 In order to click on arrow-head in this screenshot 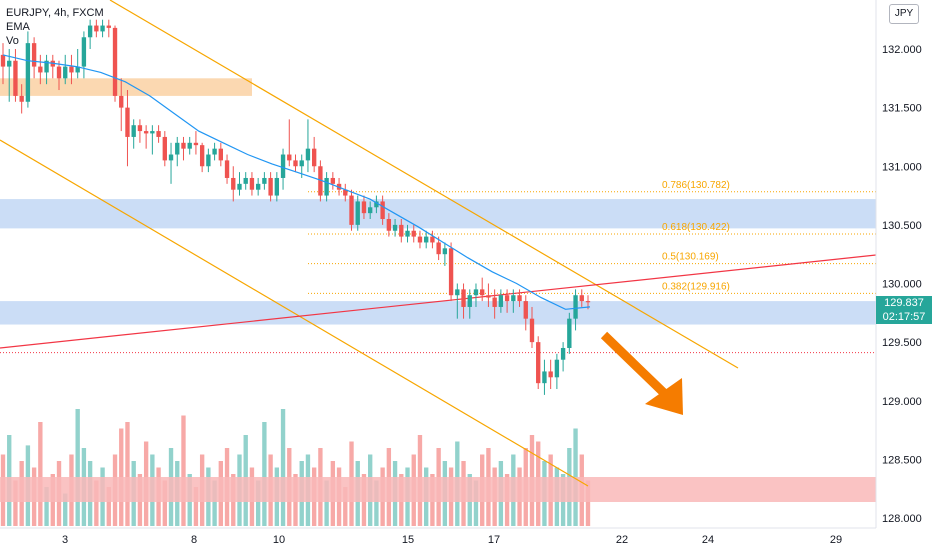, I will do `click(664, 396)`.